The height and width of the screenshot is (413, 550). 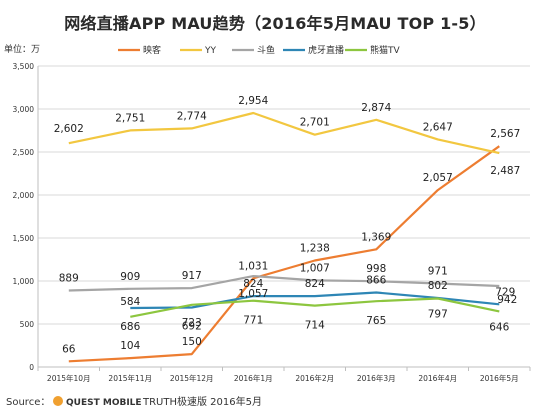 I want to click on unit-label: 单位：万, so click(x=22, y=49).